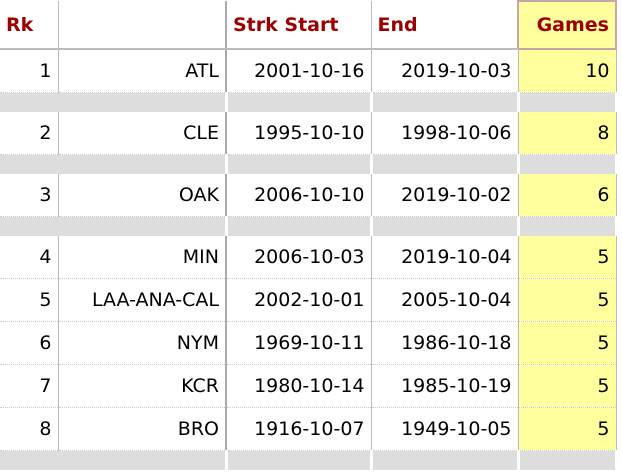 This screenshot has height=476, width=622. Describe the element at coordinates (445, 429) in the screenshot. I see `end-cell: 1949-10-05` at that location.